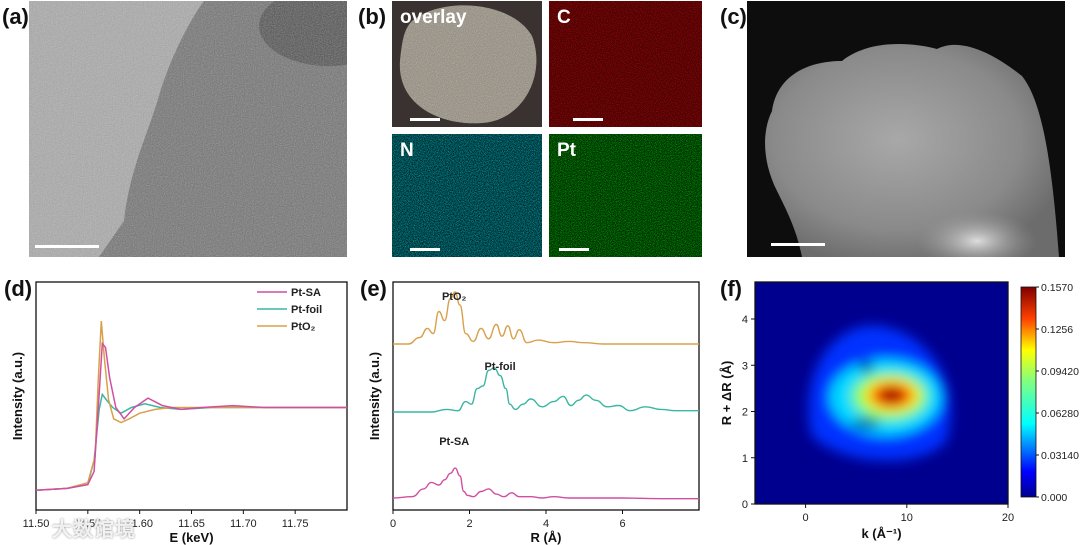 The height and width of the screenshot is (545, 1080). What do you see at coordinates (1060, 414) in the screenshot?
I see `colorbar-tick-label: 0.06280` at bounding box center [1060, 414].